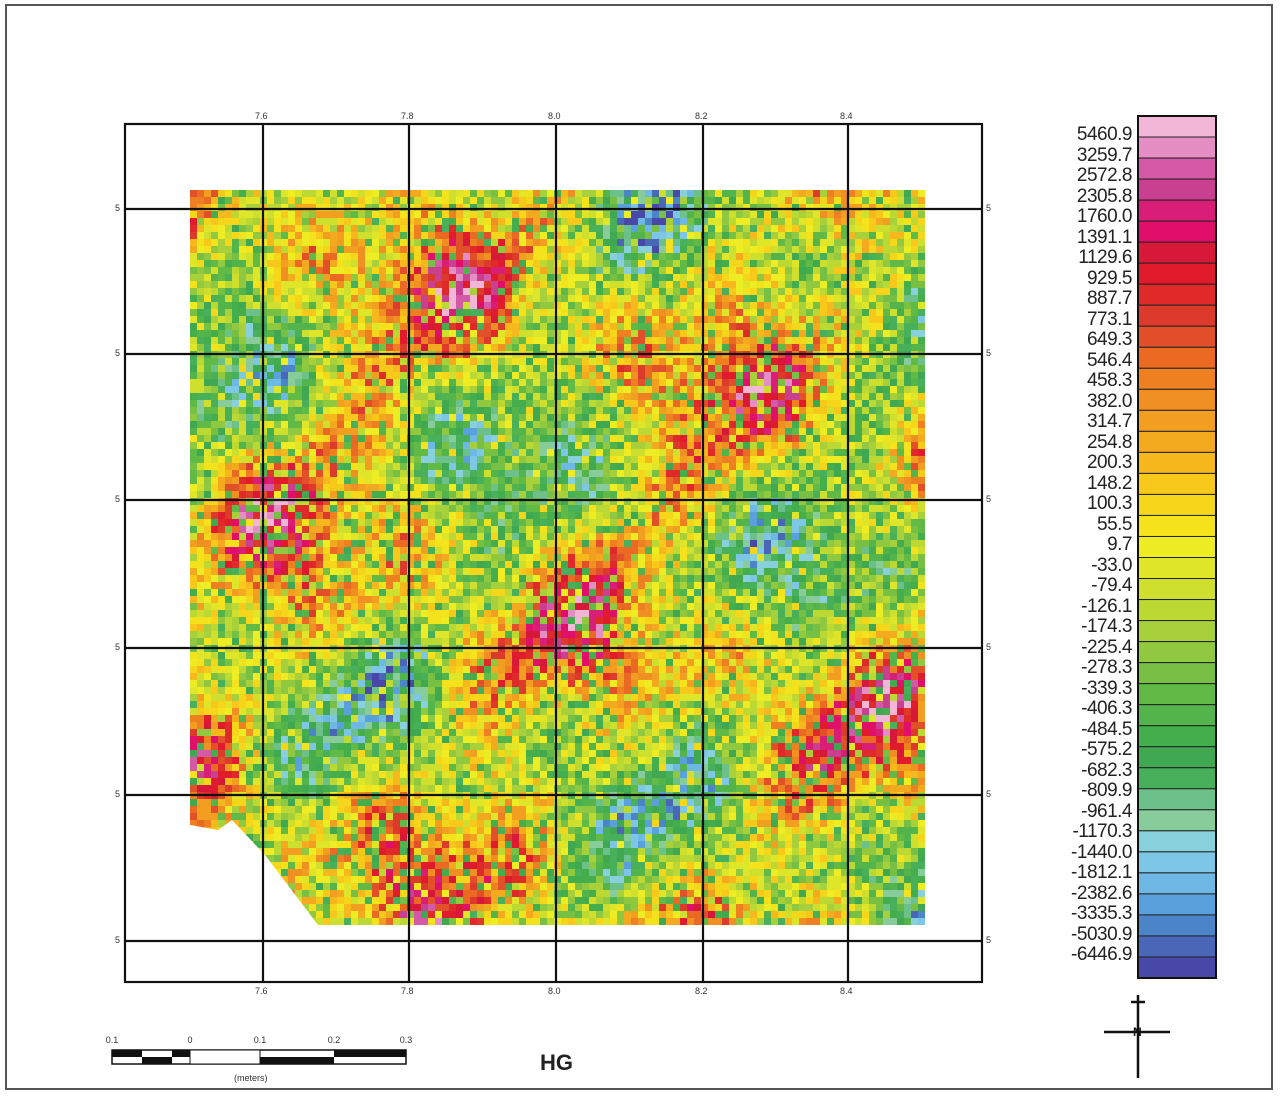  Describe the element at coordinates (1106, 688) in the screenshot. I see `legend-label: -339.3` at that location.